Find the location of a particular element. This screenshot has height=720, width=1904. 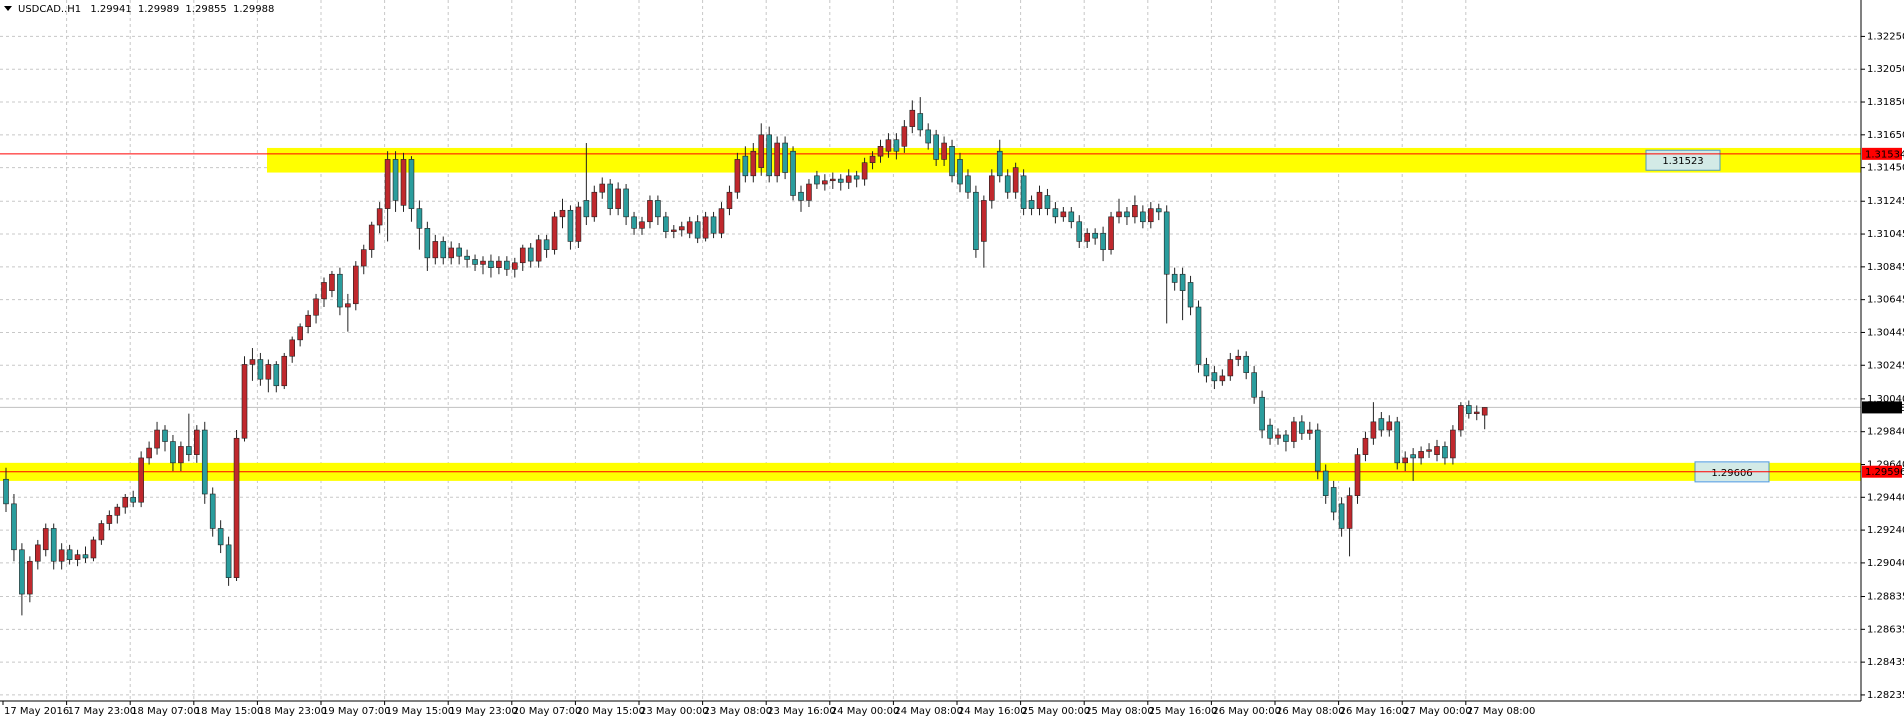

x-tick-label: 26 May 16:00 is located at coordinates (1374, 711).